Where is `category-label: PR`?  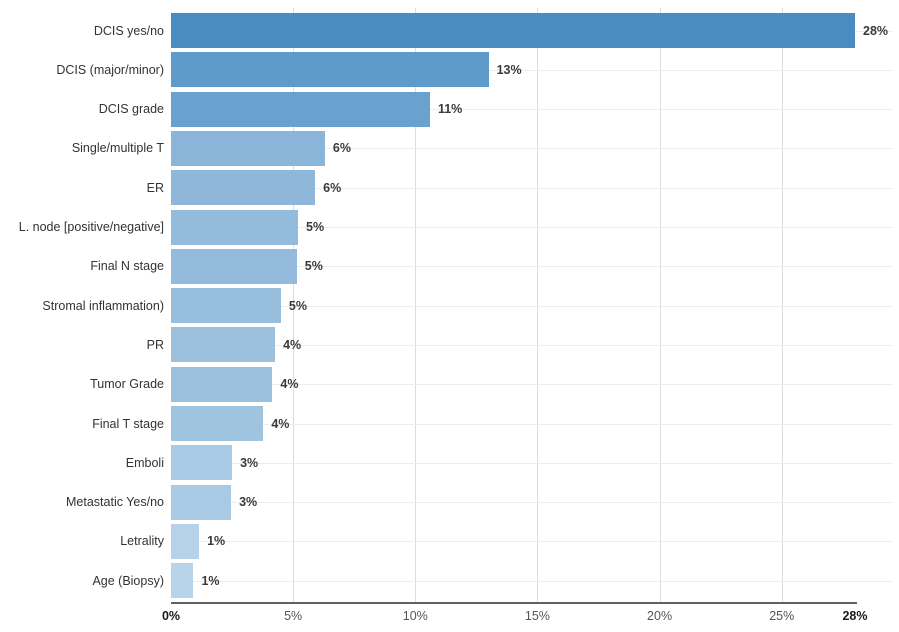 category-label: PR is located at coordinates (155, 344).